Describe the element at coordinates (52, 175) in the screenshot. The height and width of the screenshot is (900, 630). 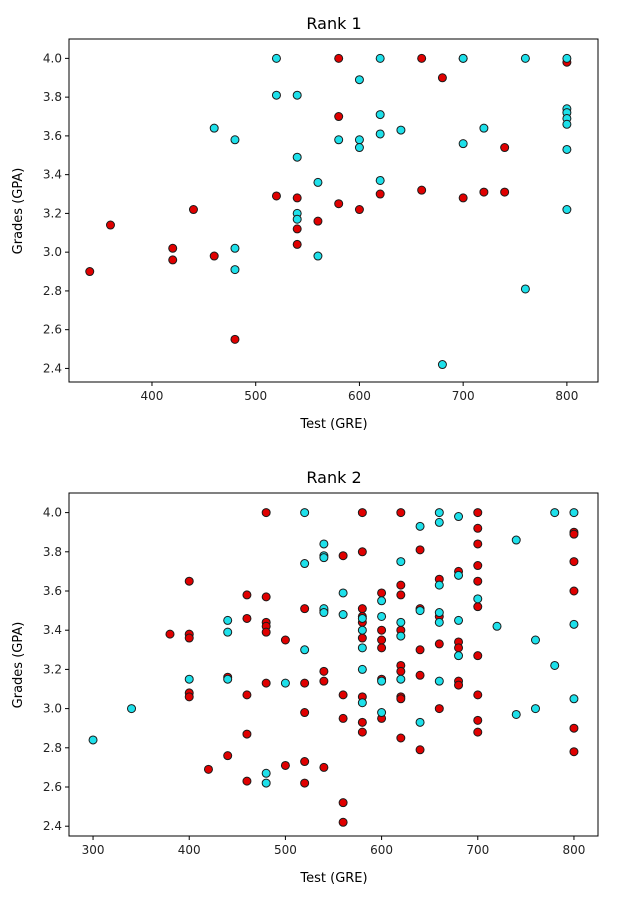
I see `y-tick-label: 3.4` at that location.